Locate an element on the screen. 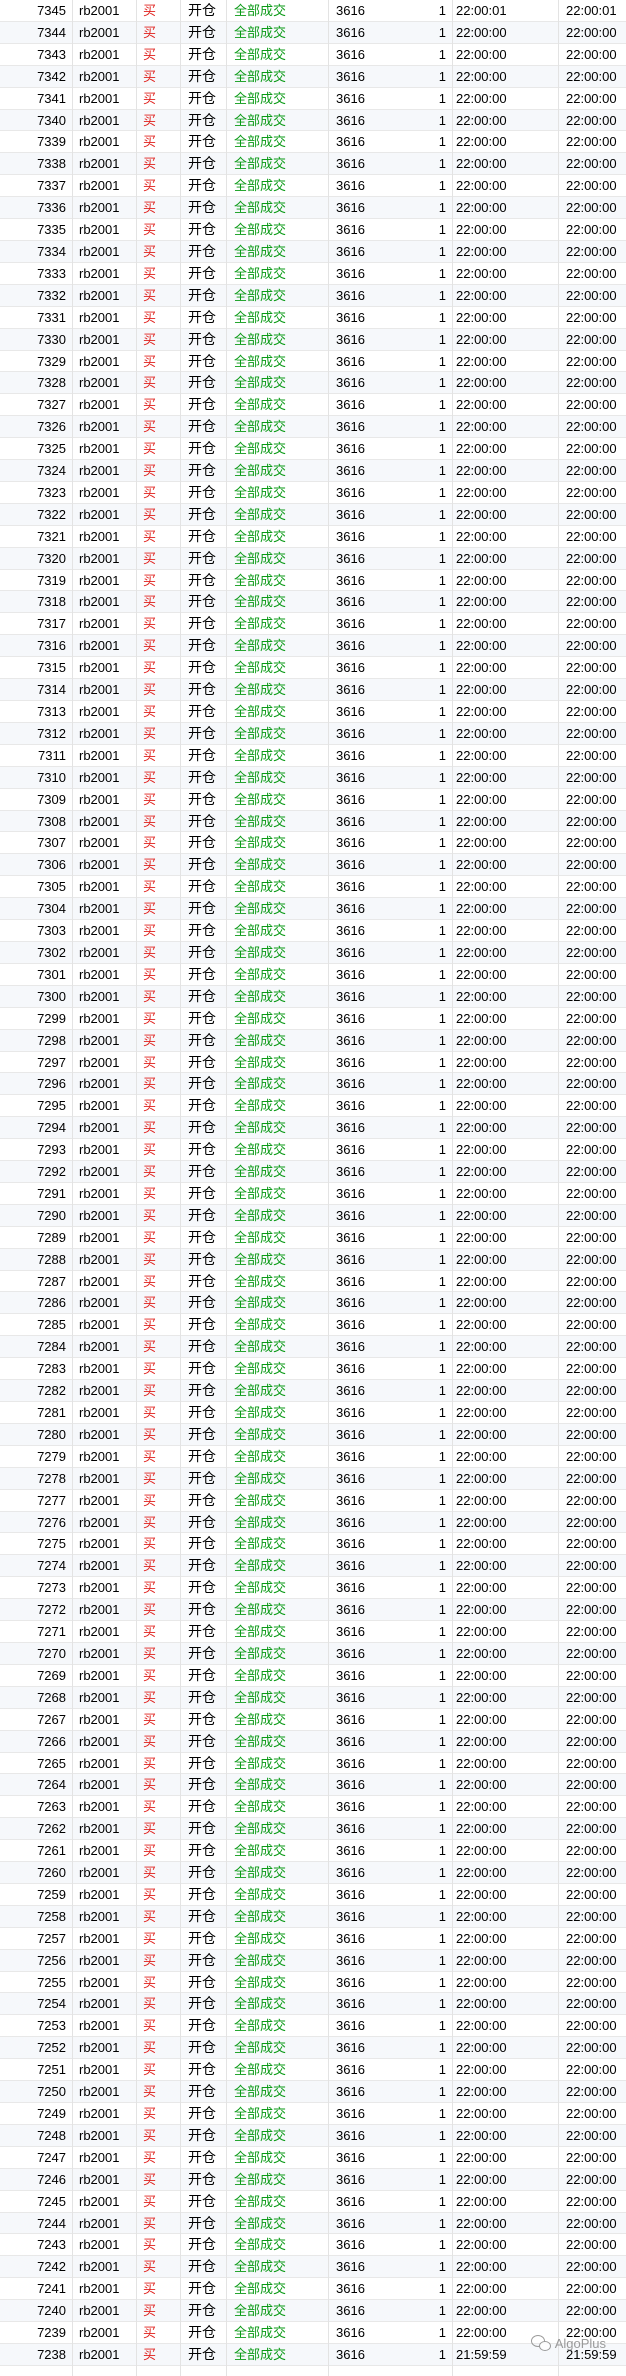 This screenshot has height=2376, width=626. table-row: 7240 rb2001 买 开仓 全部成交 3616 1 22:00:00 22:00:00 is located at coordinates (313, 2311).